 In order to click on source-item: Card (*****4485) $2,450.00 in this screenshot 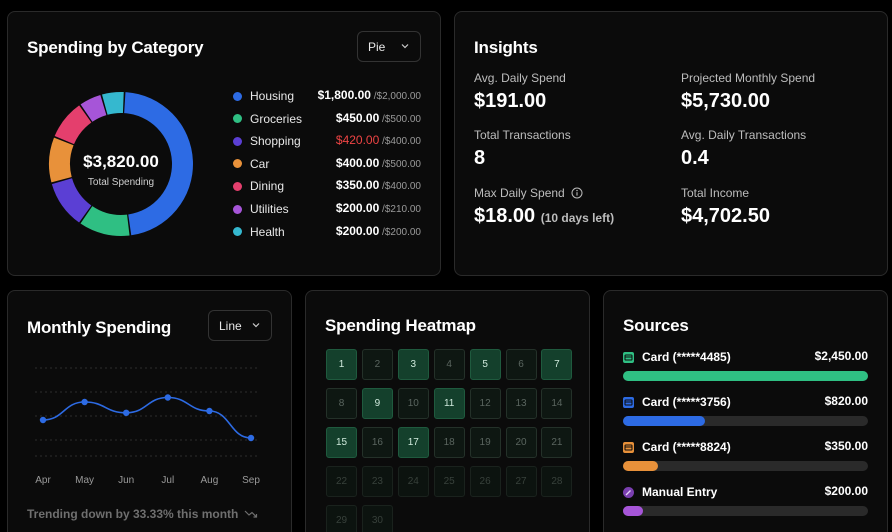, I will do `click(745, 357)`.